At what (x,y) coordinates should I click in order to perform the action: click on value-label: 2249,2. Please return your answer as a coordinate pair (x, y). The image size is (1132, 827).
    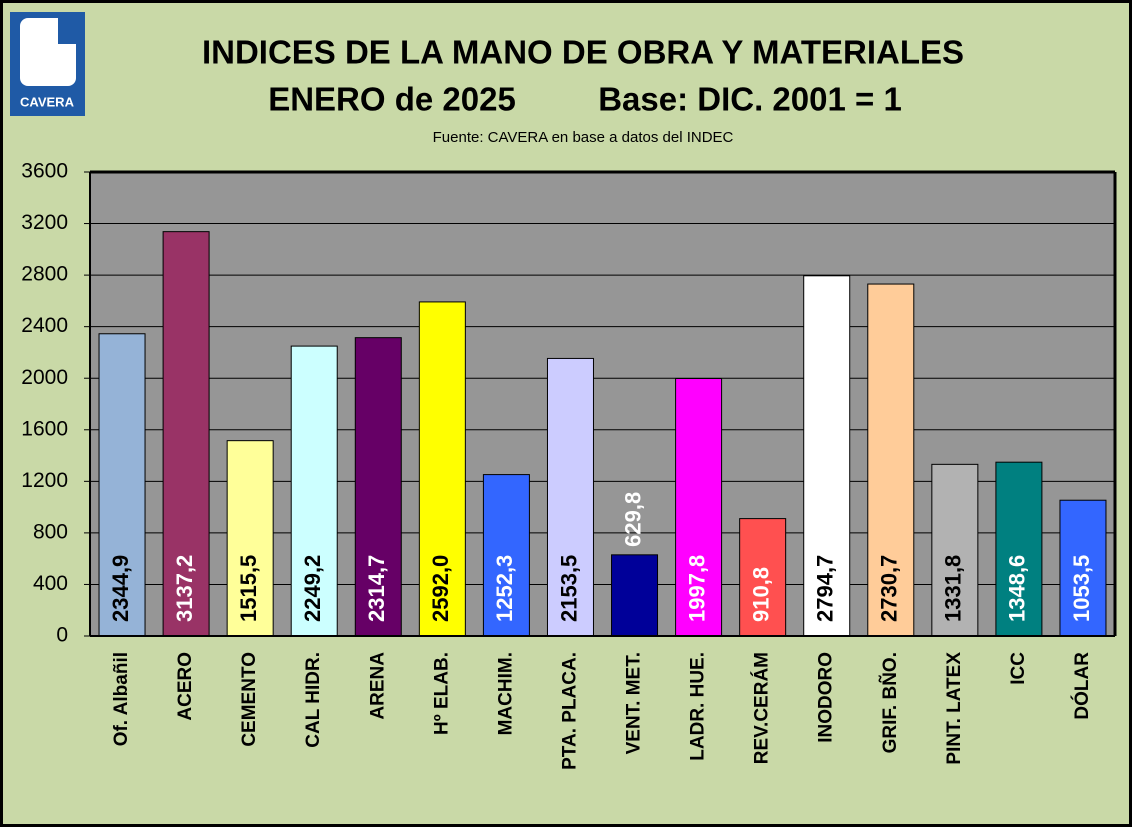
    Looking at the image, I should click on (312, 588).